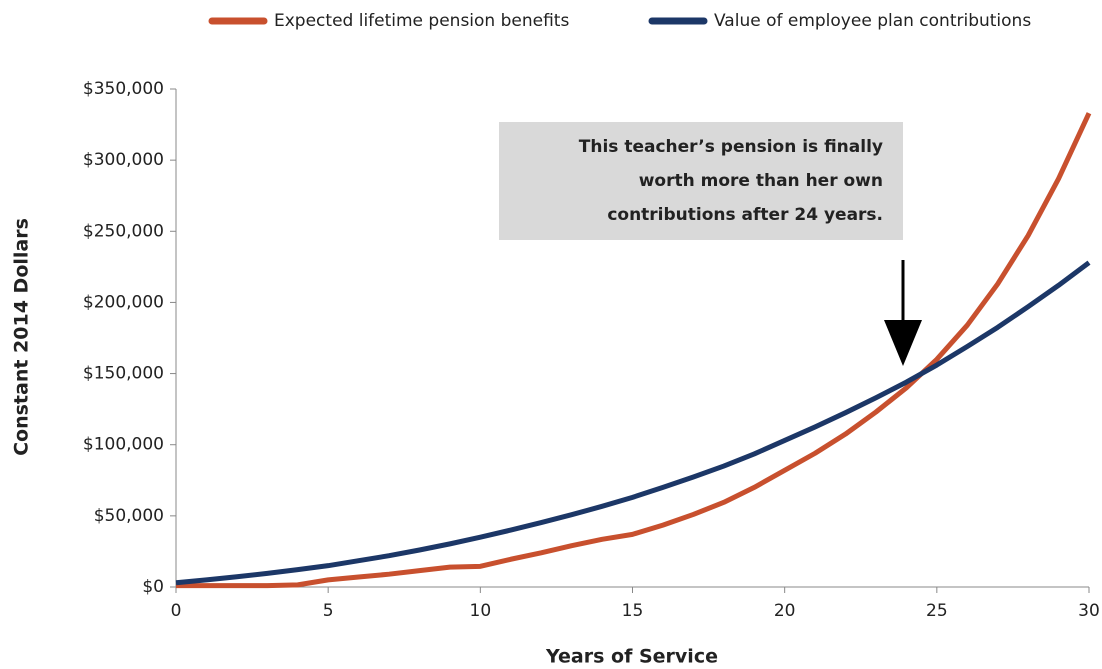 This screenshot has height=669, width=1102. What do you see at coordinates (633, 611) in the screenshot?
I see `x-tick-label: 15` at bounding box center [633, 611].